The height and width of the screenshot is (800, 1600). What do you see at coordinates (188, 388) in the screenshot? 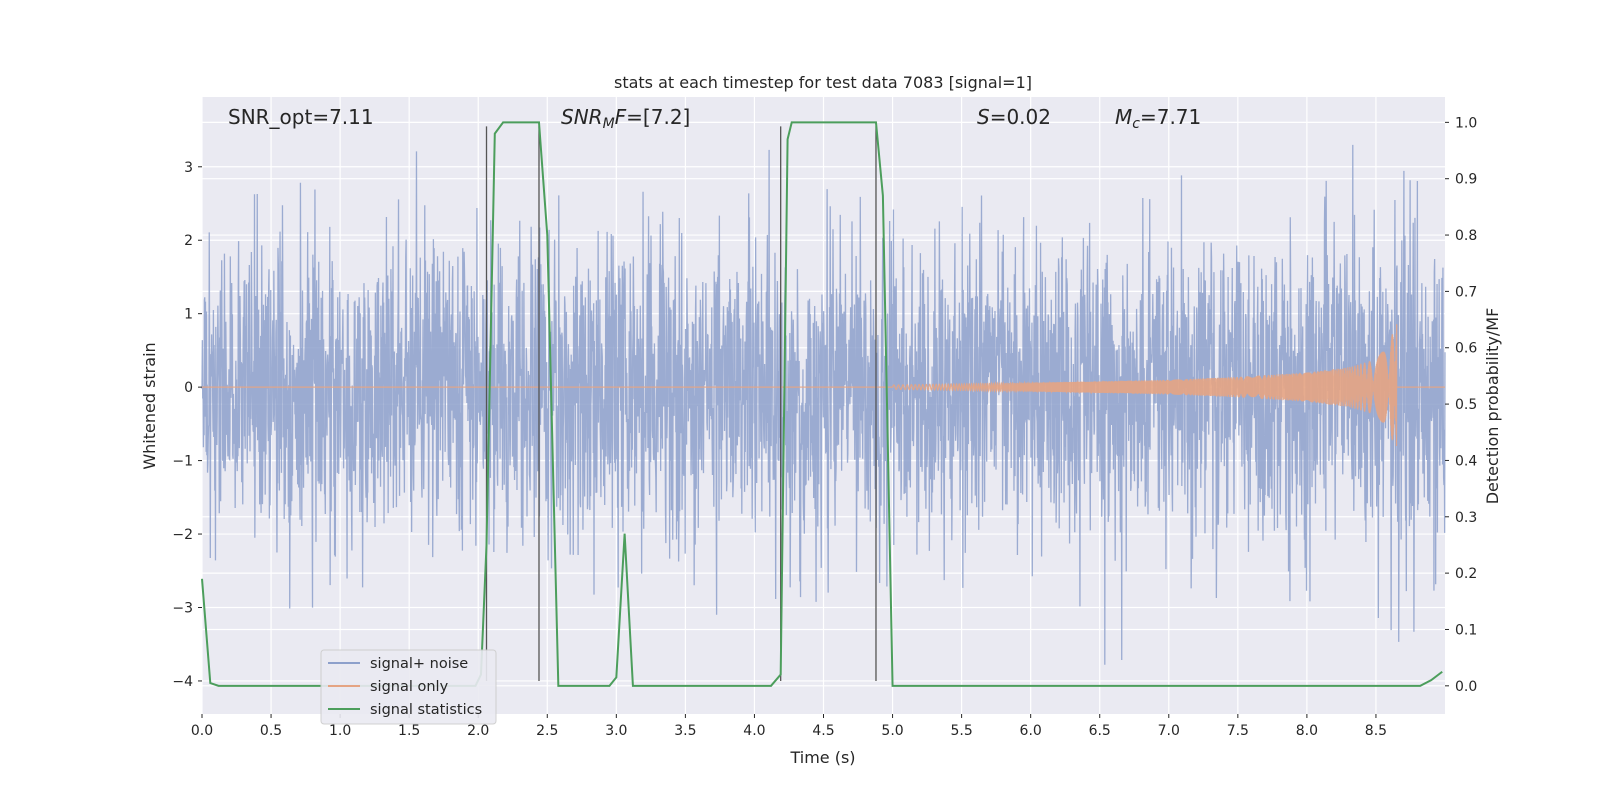
I see `y-tick-label-4: 0` at bounding box center [188, 388].